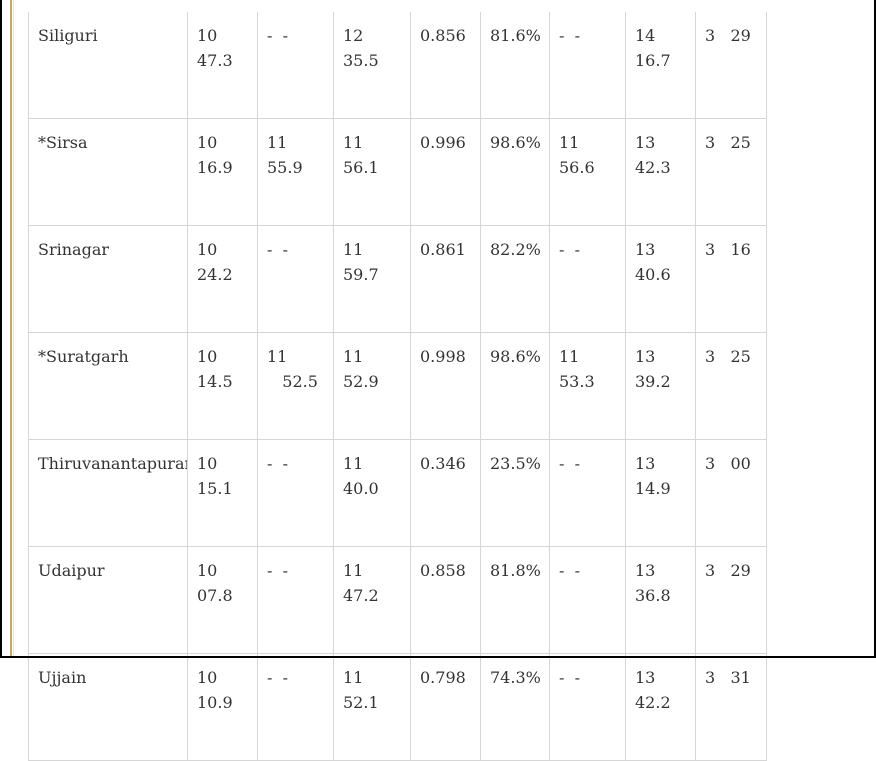 The image size is (876, 761). I want to click on table-cell: 3 31, so click(731, 707).